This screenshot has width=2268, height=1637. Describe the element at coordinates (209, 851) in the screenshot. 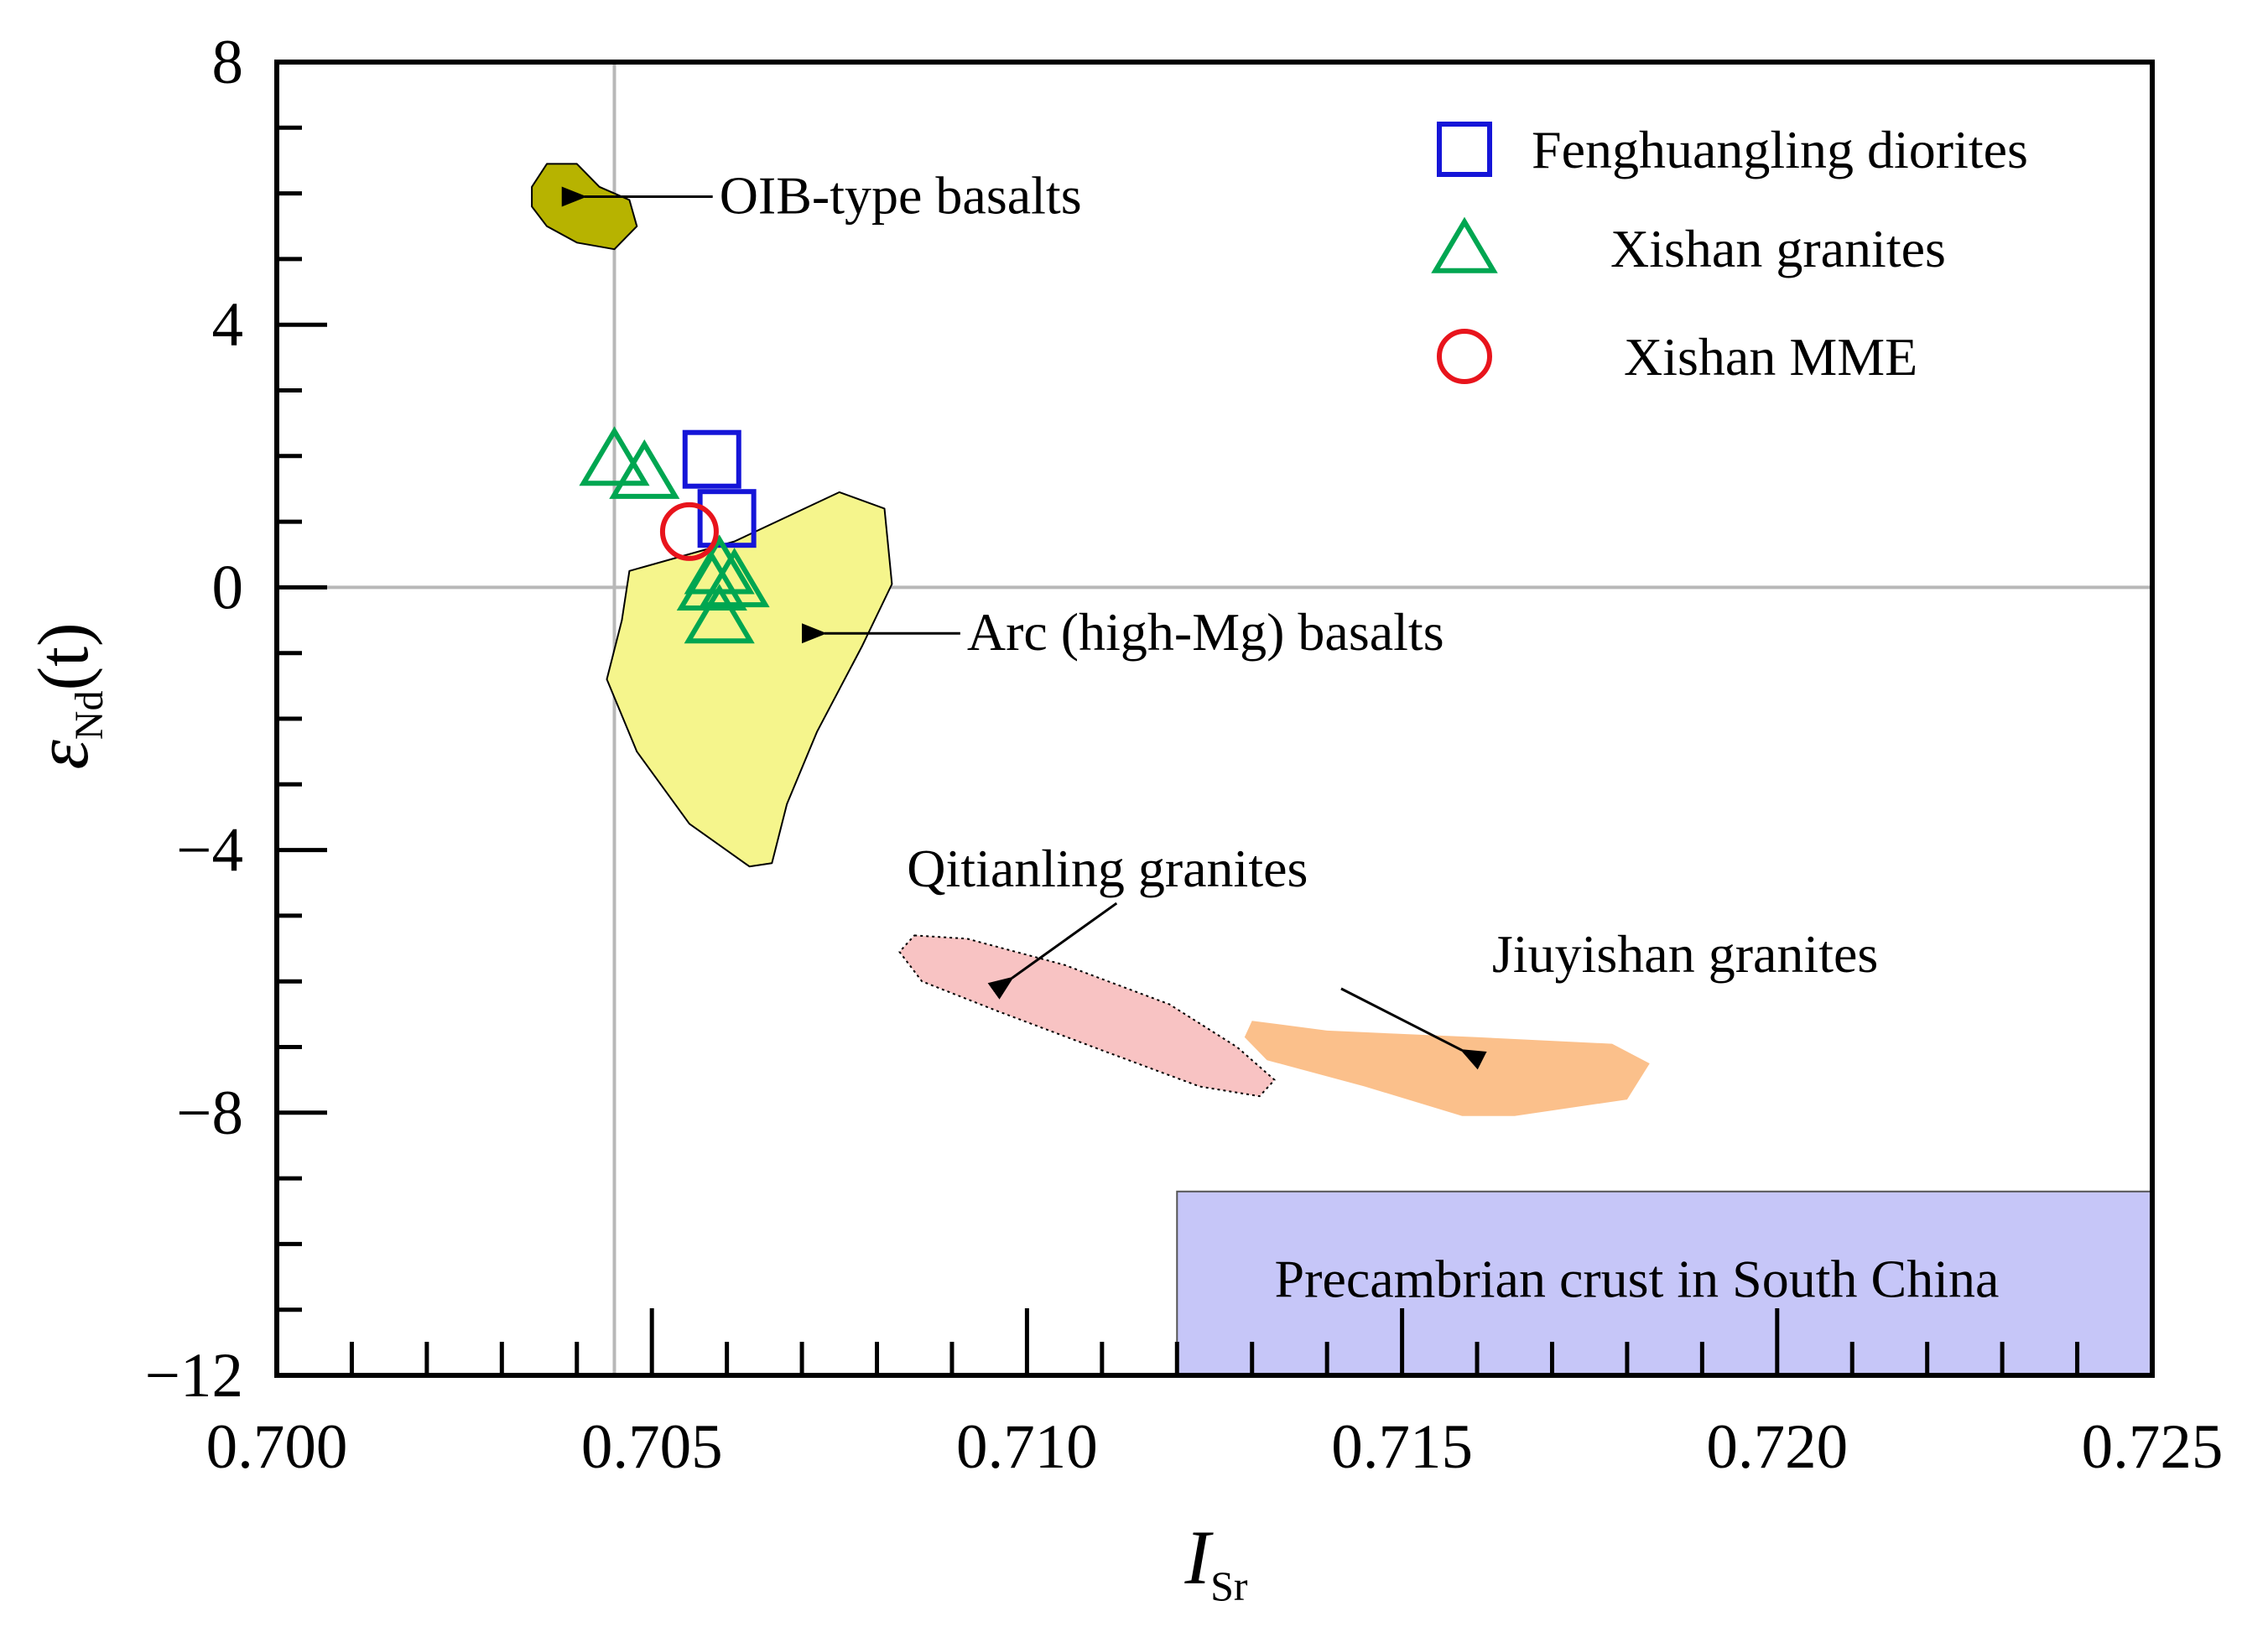

I see `y-tick-label: −4` at that location.